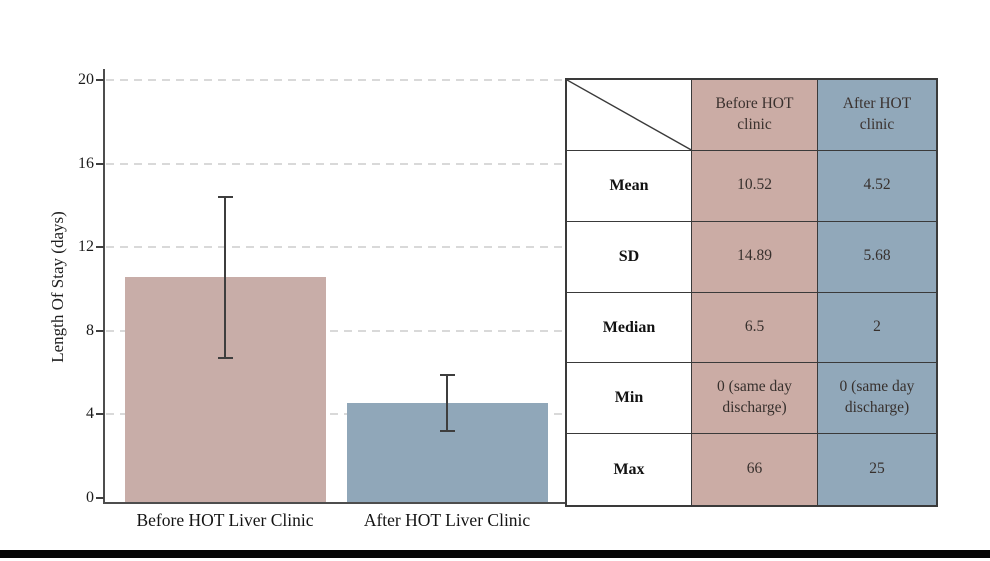  Describe the element at coordinates (877, 257) in the screenshot. I see `value-cell-after: 5.68` at that location.